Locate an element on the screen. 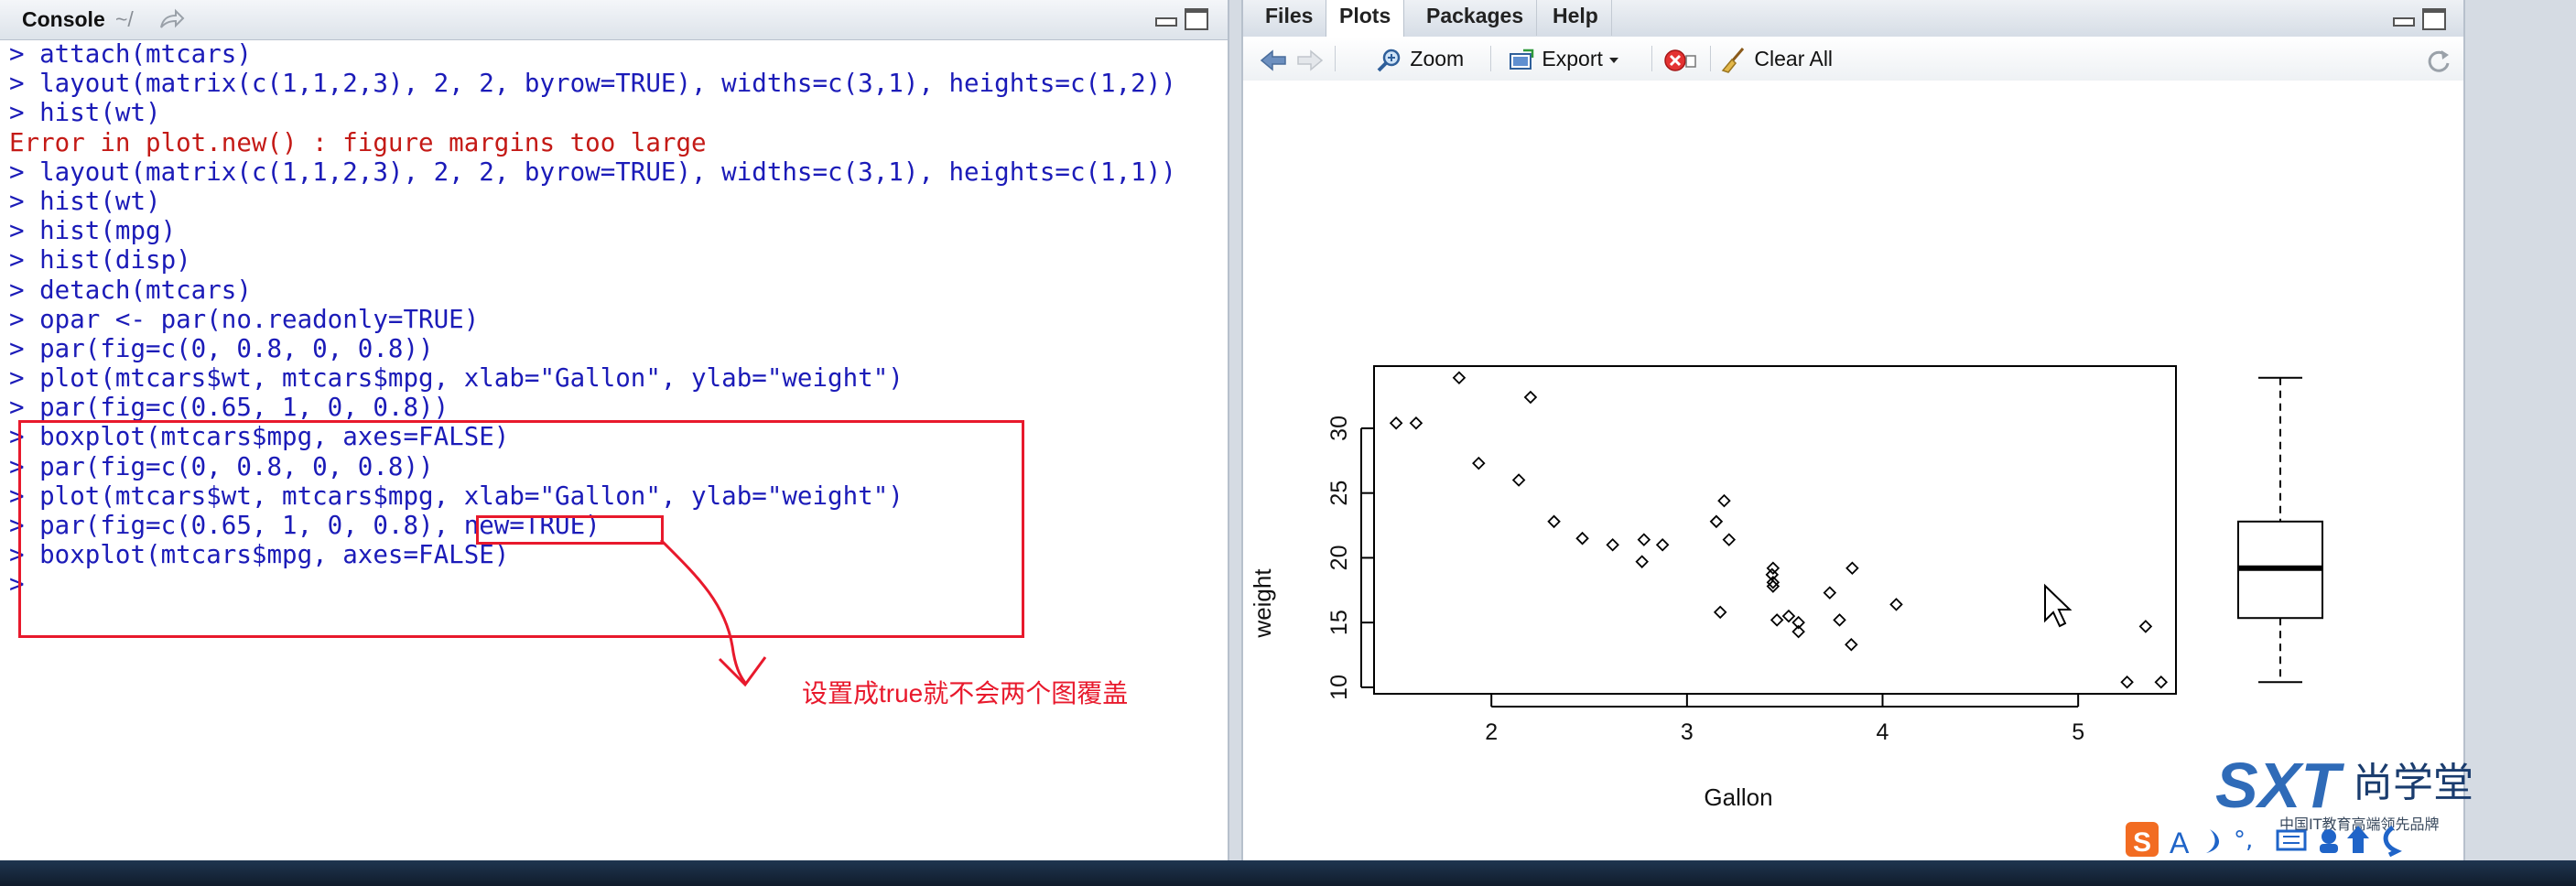  ime-mode-icon: A is located at coordinates (2180, 843).